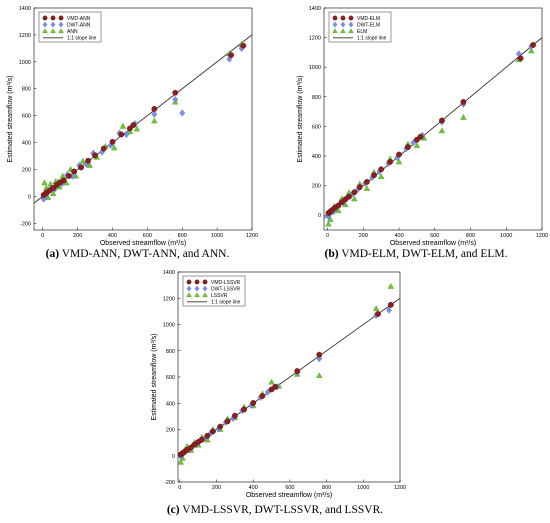 This screenshot has width=550, height=523. I want to click on legend-entry-label: 1:1 slope line, so click(82, 39).